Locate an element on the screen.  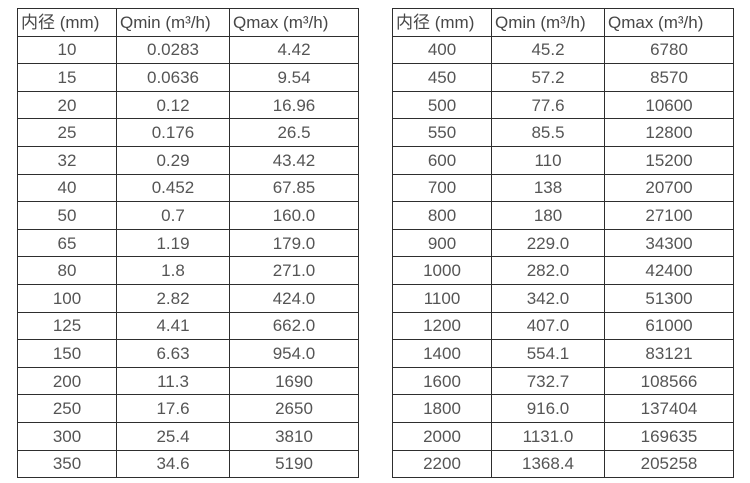
table-cell: 0.29 is located at coordinates (173, 160).